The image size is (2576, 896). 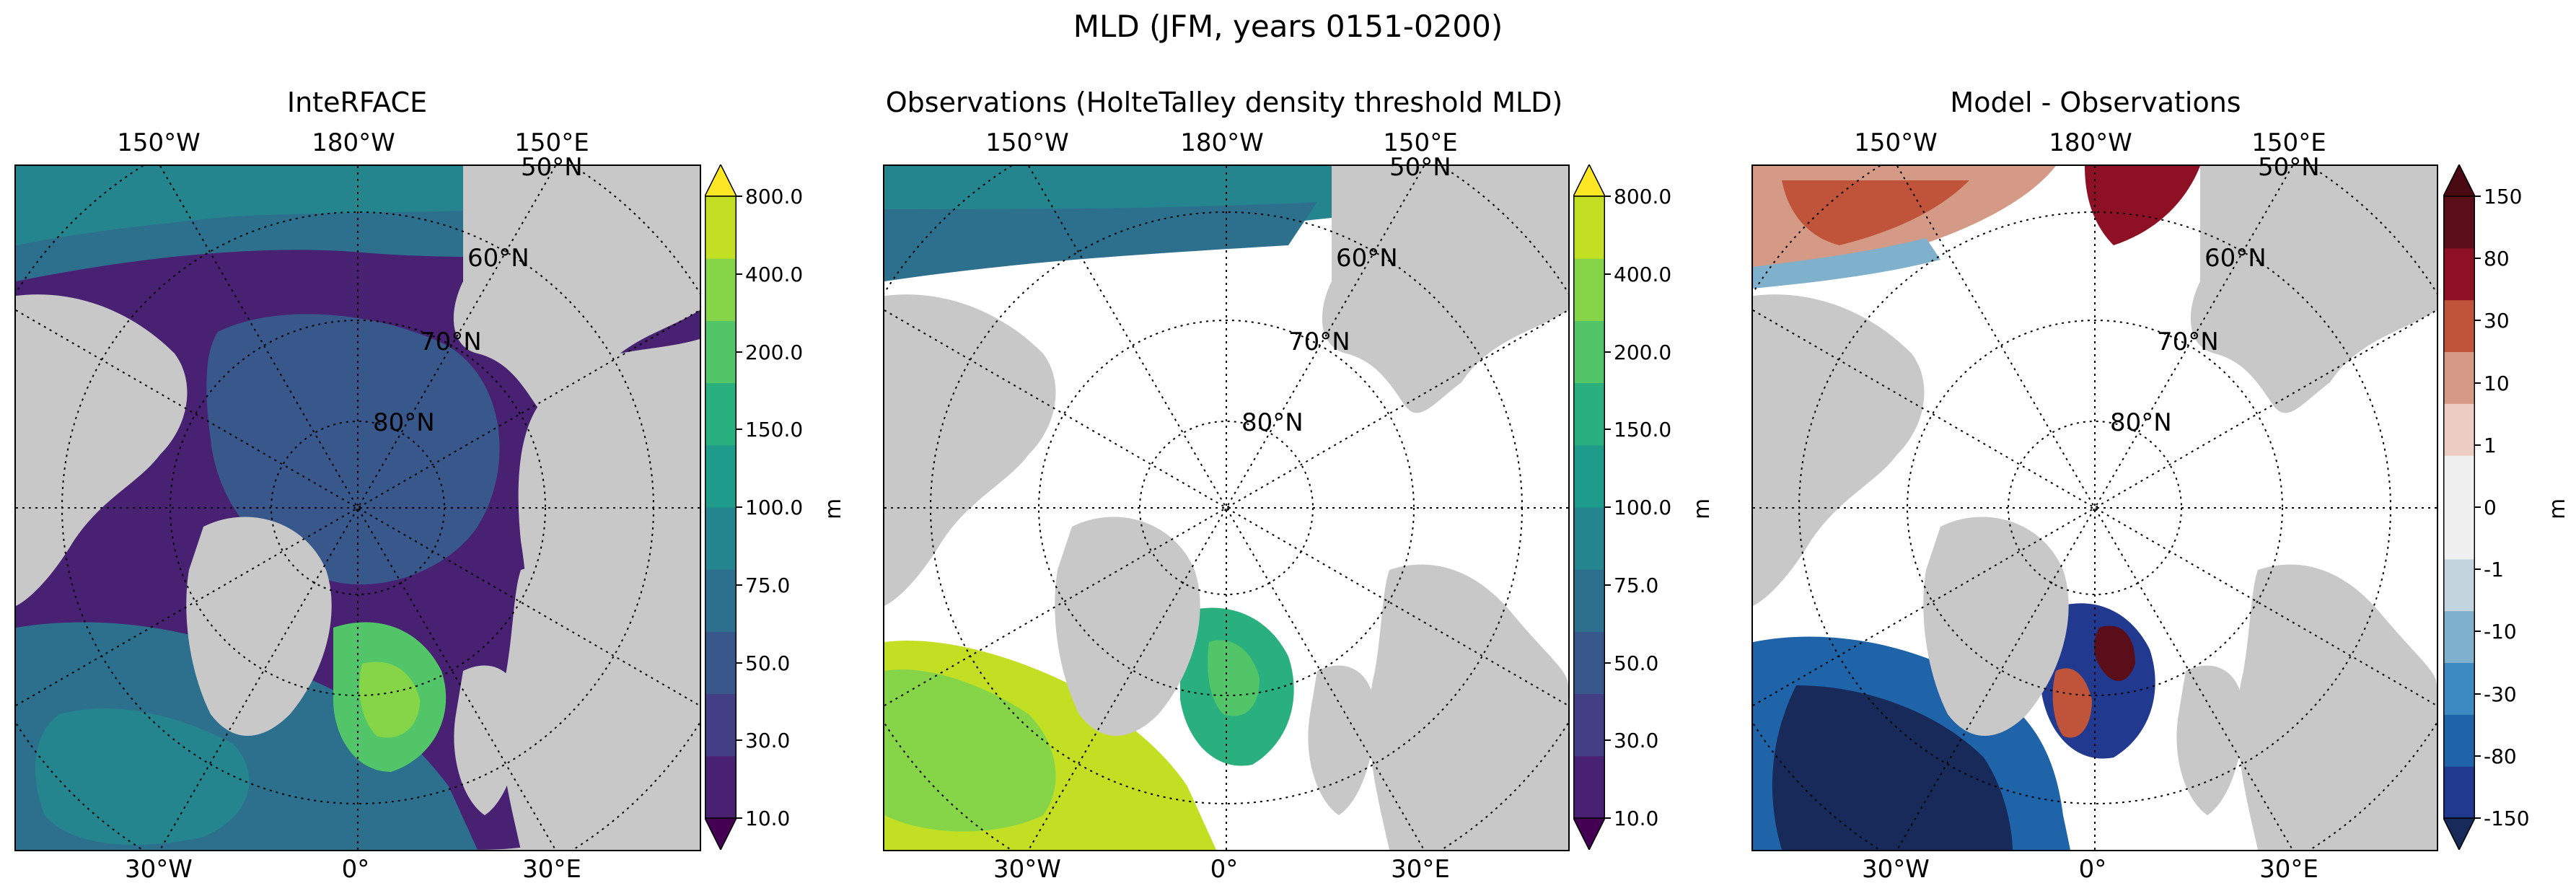 What do you see at coordinates (1875, 212) in the screenshot?
I see `diff-north-pacific-strong` at bounding box center [1875, 212].